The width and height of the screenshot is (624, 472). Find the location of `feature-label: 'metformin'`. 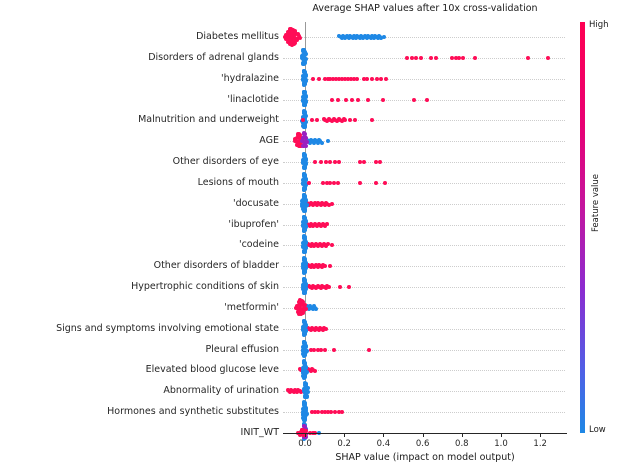

feature-label: 'metformin' is located at coordinates (251, 307).